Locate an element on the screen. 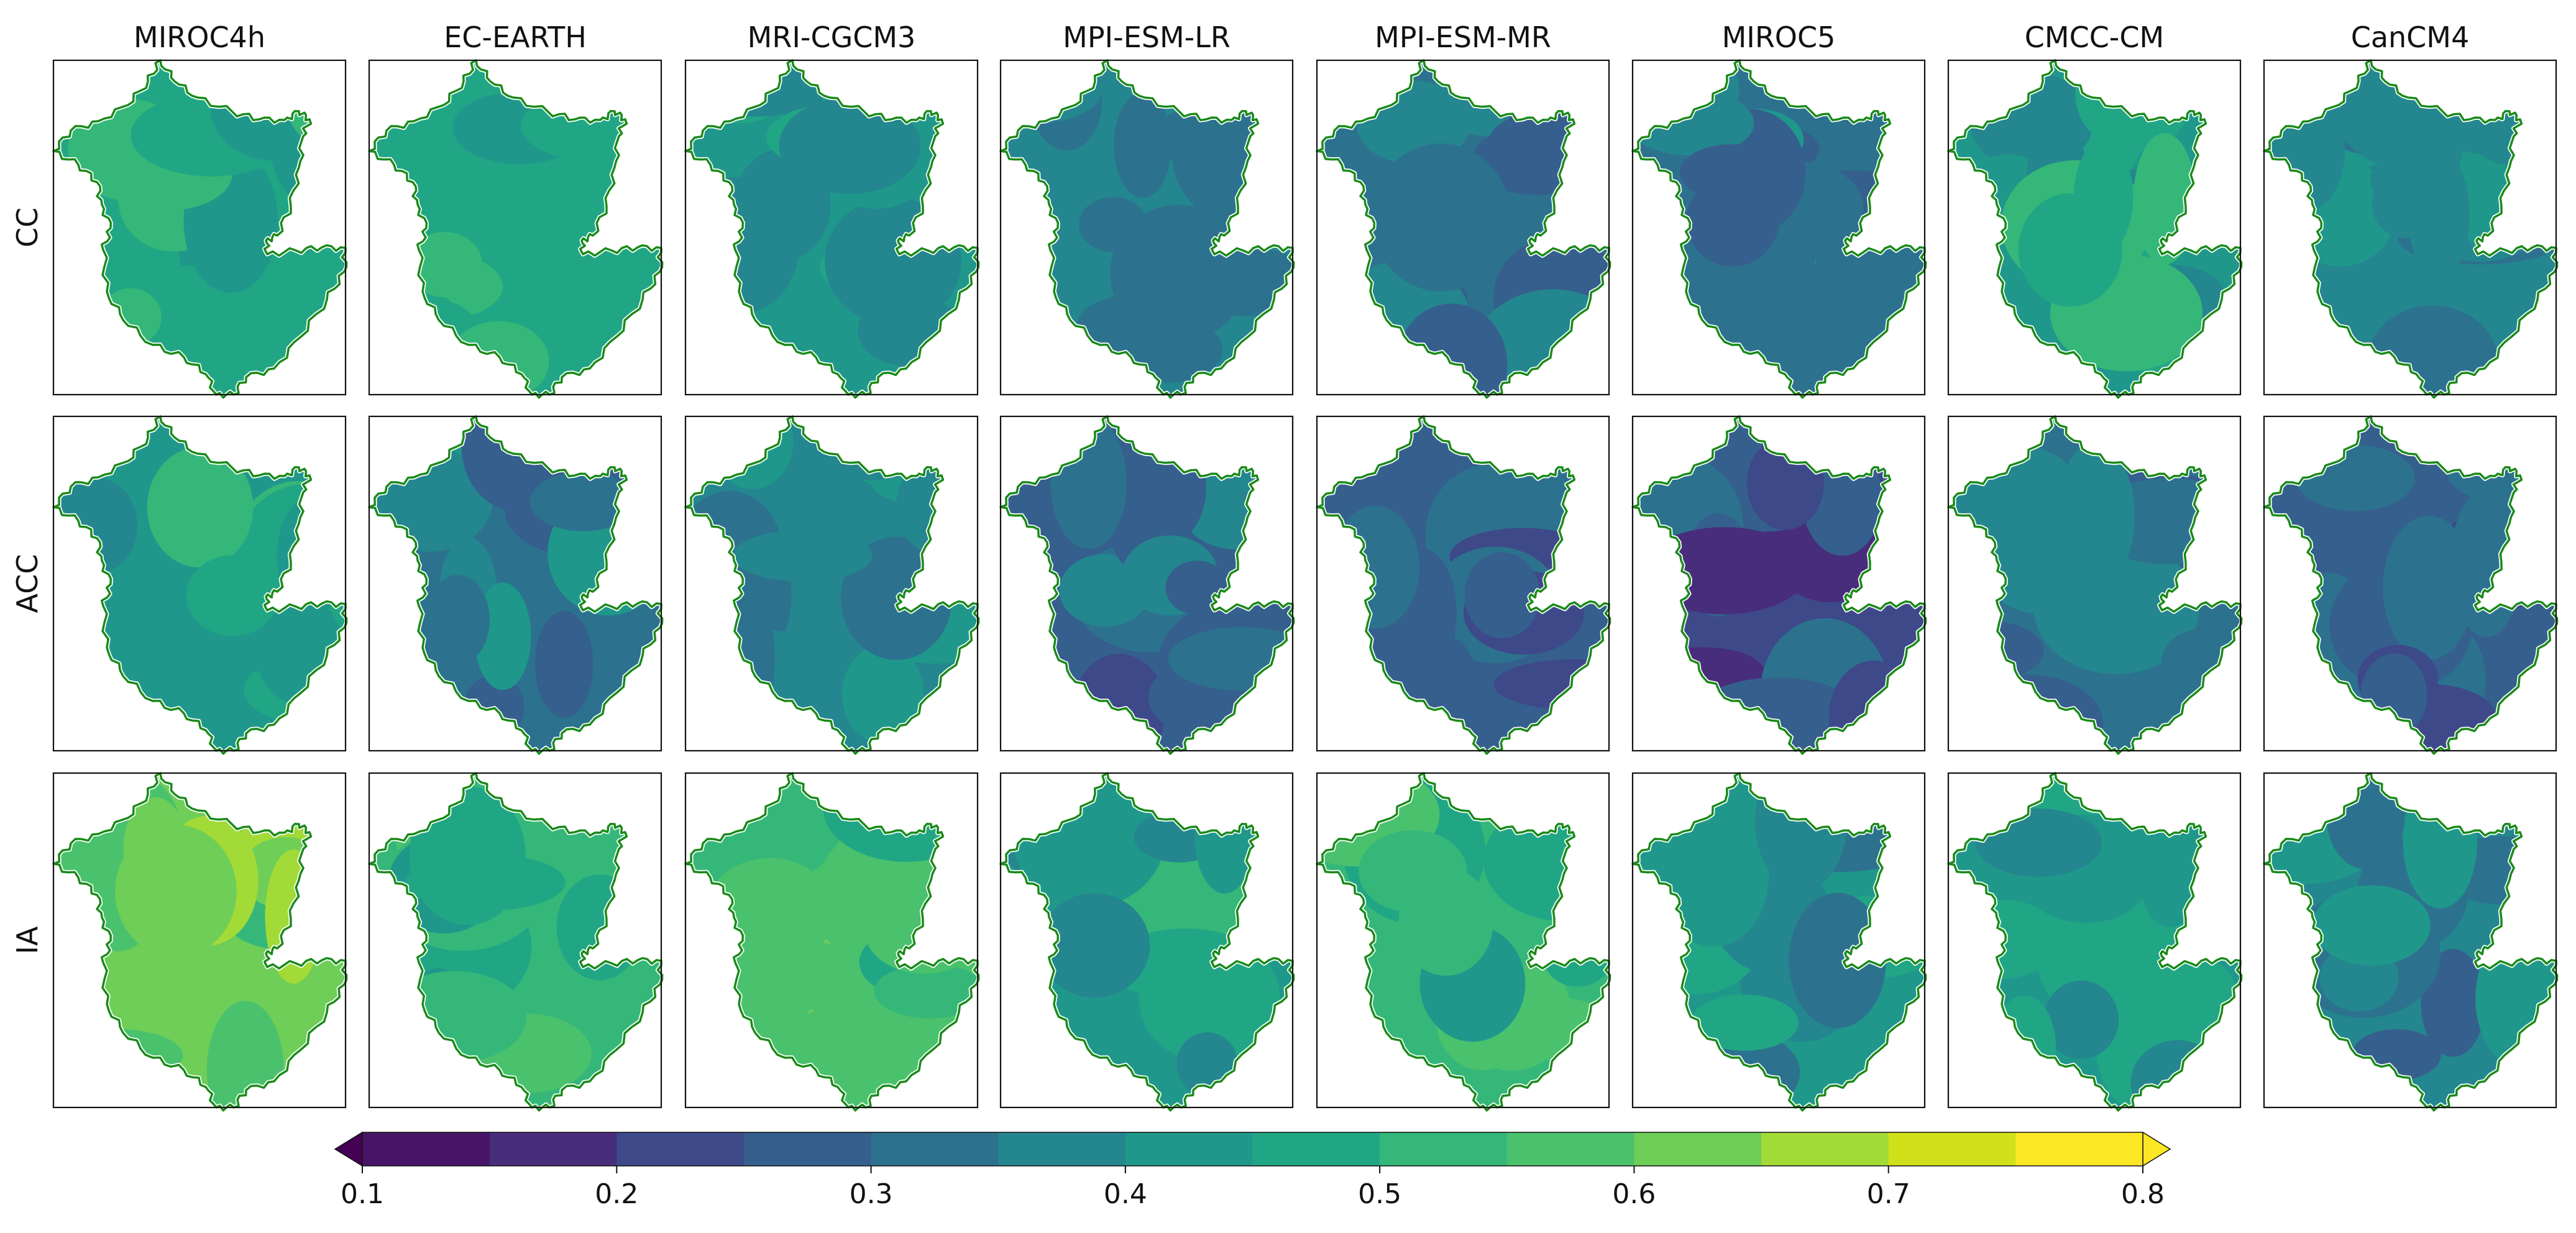 The width and height of the screenshot is (2576, 1233). column-header: CMCC-CM is located at coordinates (2094, 37).